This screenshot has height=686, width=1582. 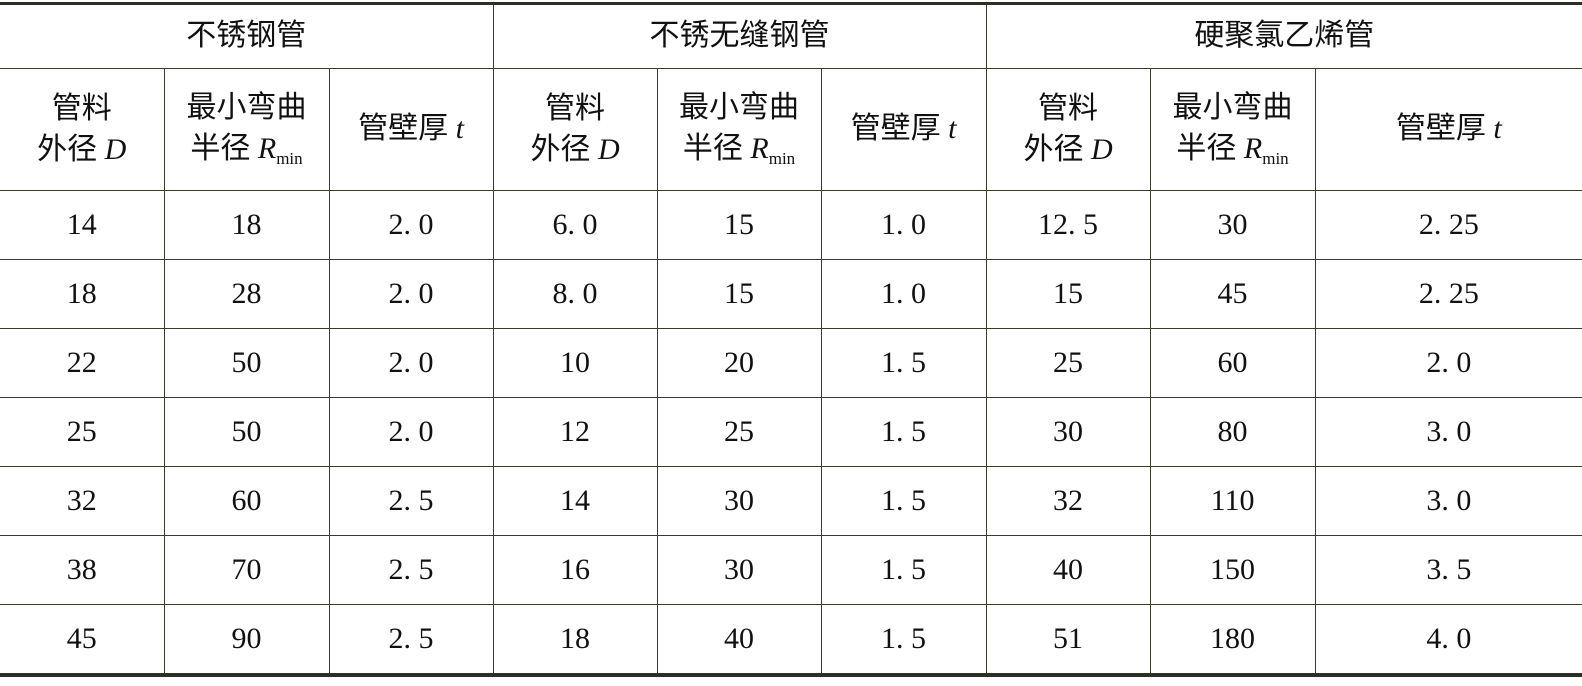 I want to click on table-cell: 20, so click(x=739, y=363).